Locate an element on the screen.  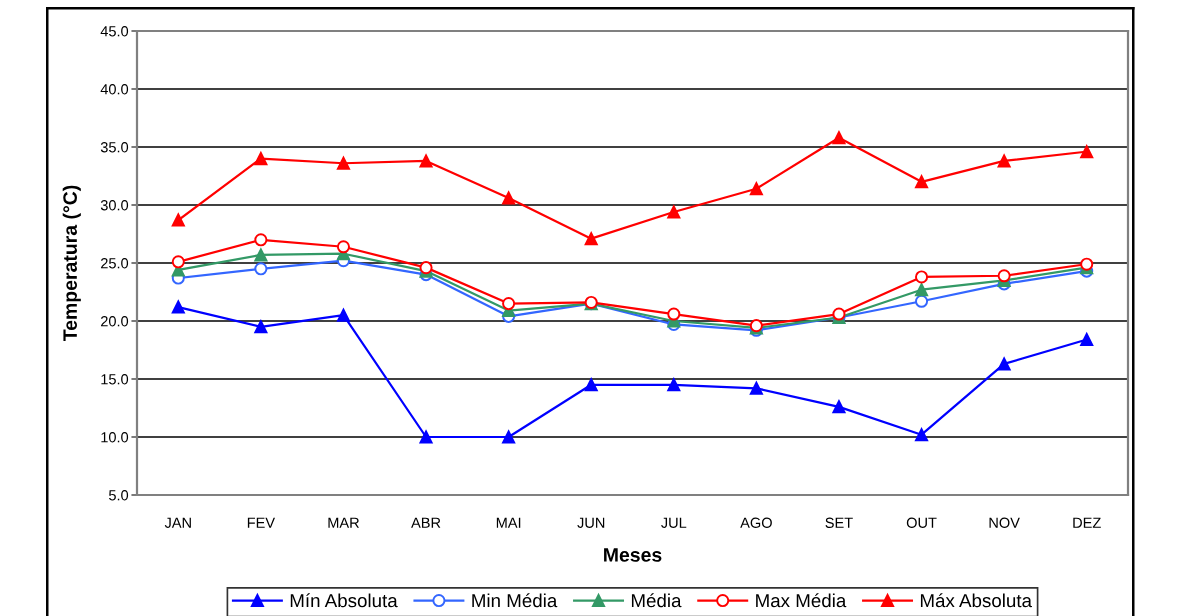
legend-label: Max Média is located at coordinates (801, 600).